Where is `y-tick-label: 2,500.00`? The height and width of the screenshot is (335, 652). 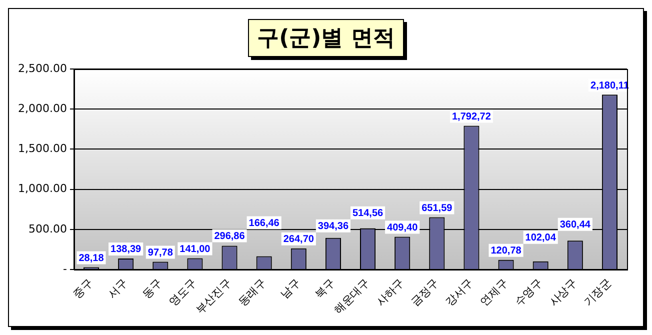
y-tick-label: 2,500.00 is located at coordinates (42, 68).